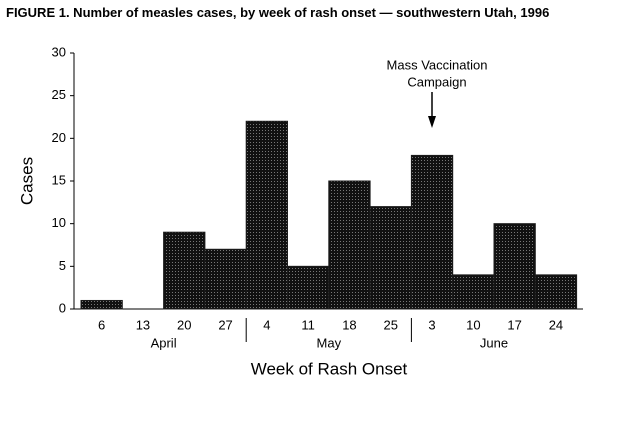 This screenshot has height=423, width=621. I want to click on x-tick-label: 24, so click(556, 324).